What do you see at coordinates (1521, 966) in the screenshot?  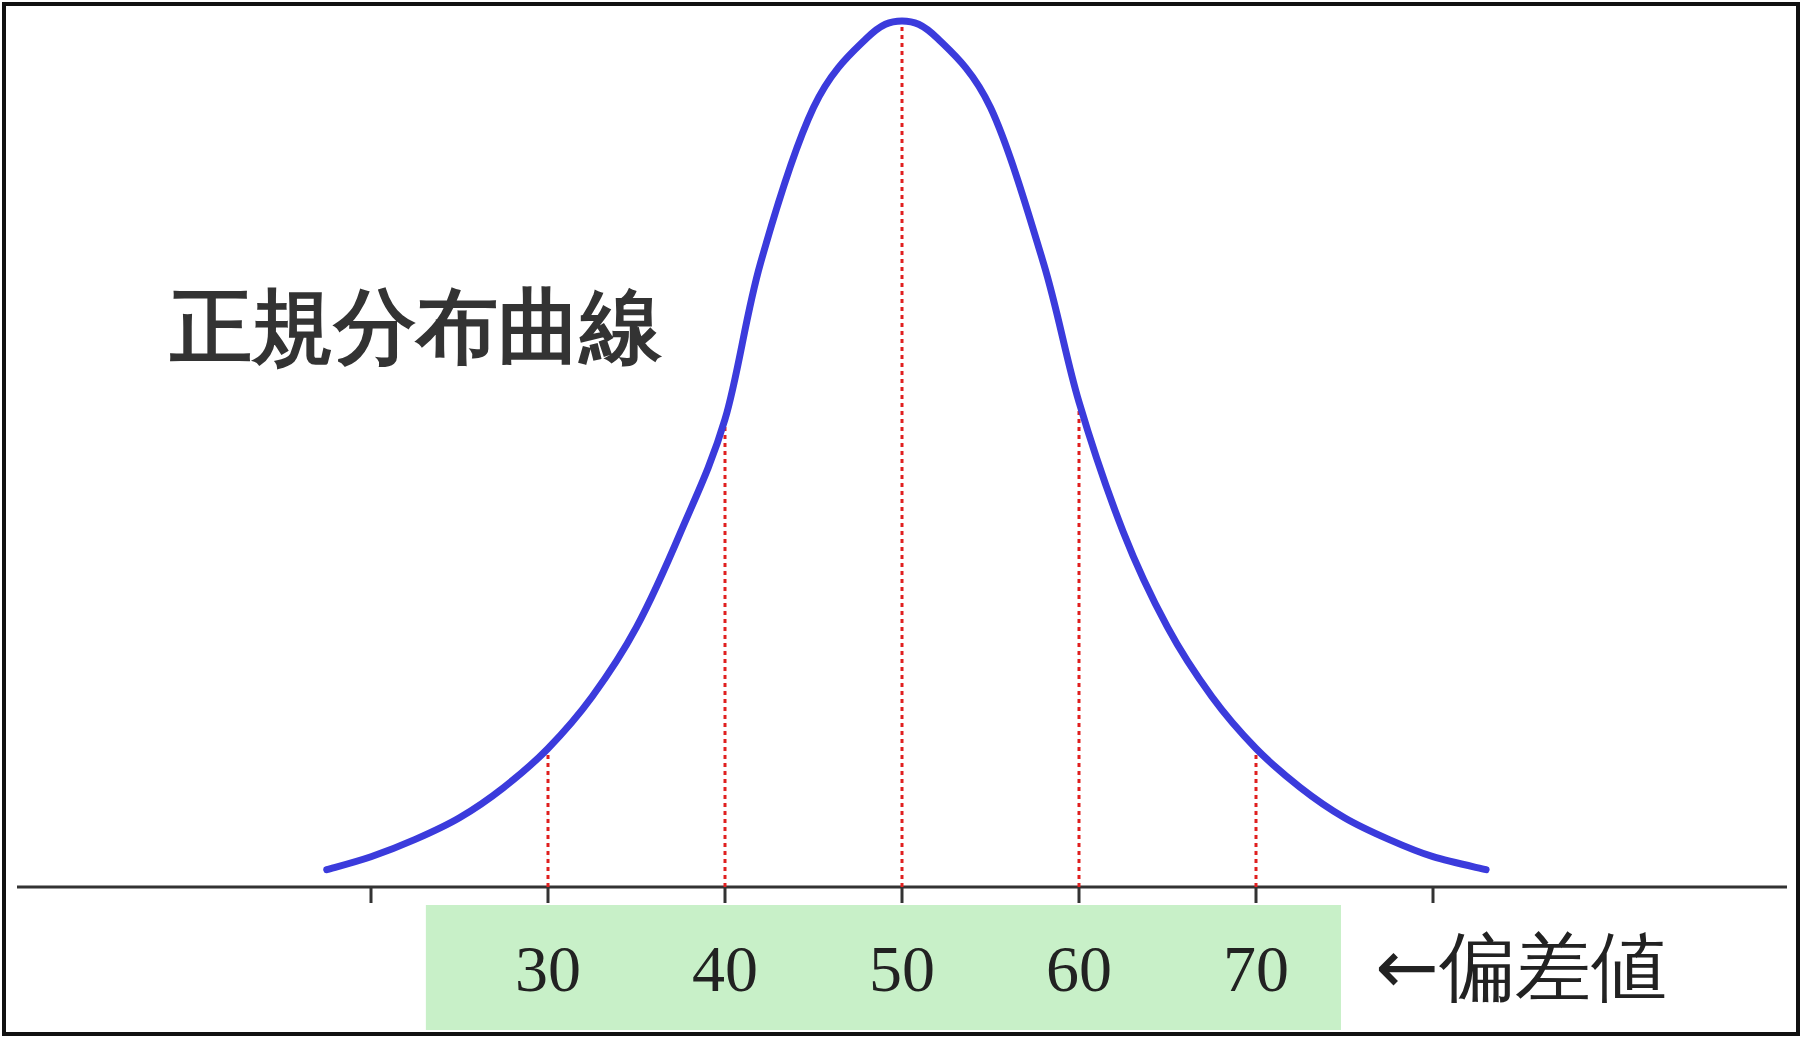 I see `text: ←偏差値` at bounding box center [1521, 966].